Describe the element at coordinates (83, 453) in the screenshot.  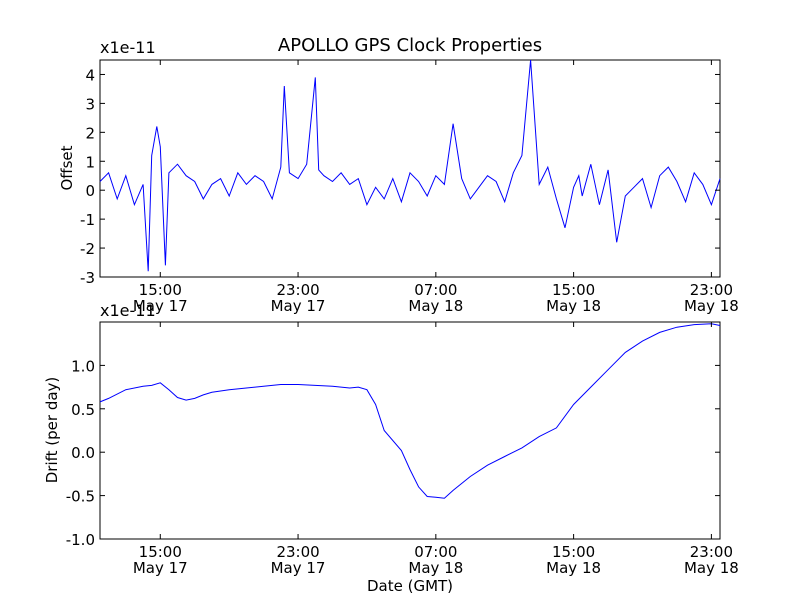
I see `drift-y-tick-label: 0.0` at that location.